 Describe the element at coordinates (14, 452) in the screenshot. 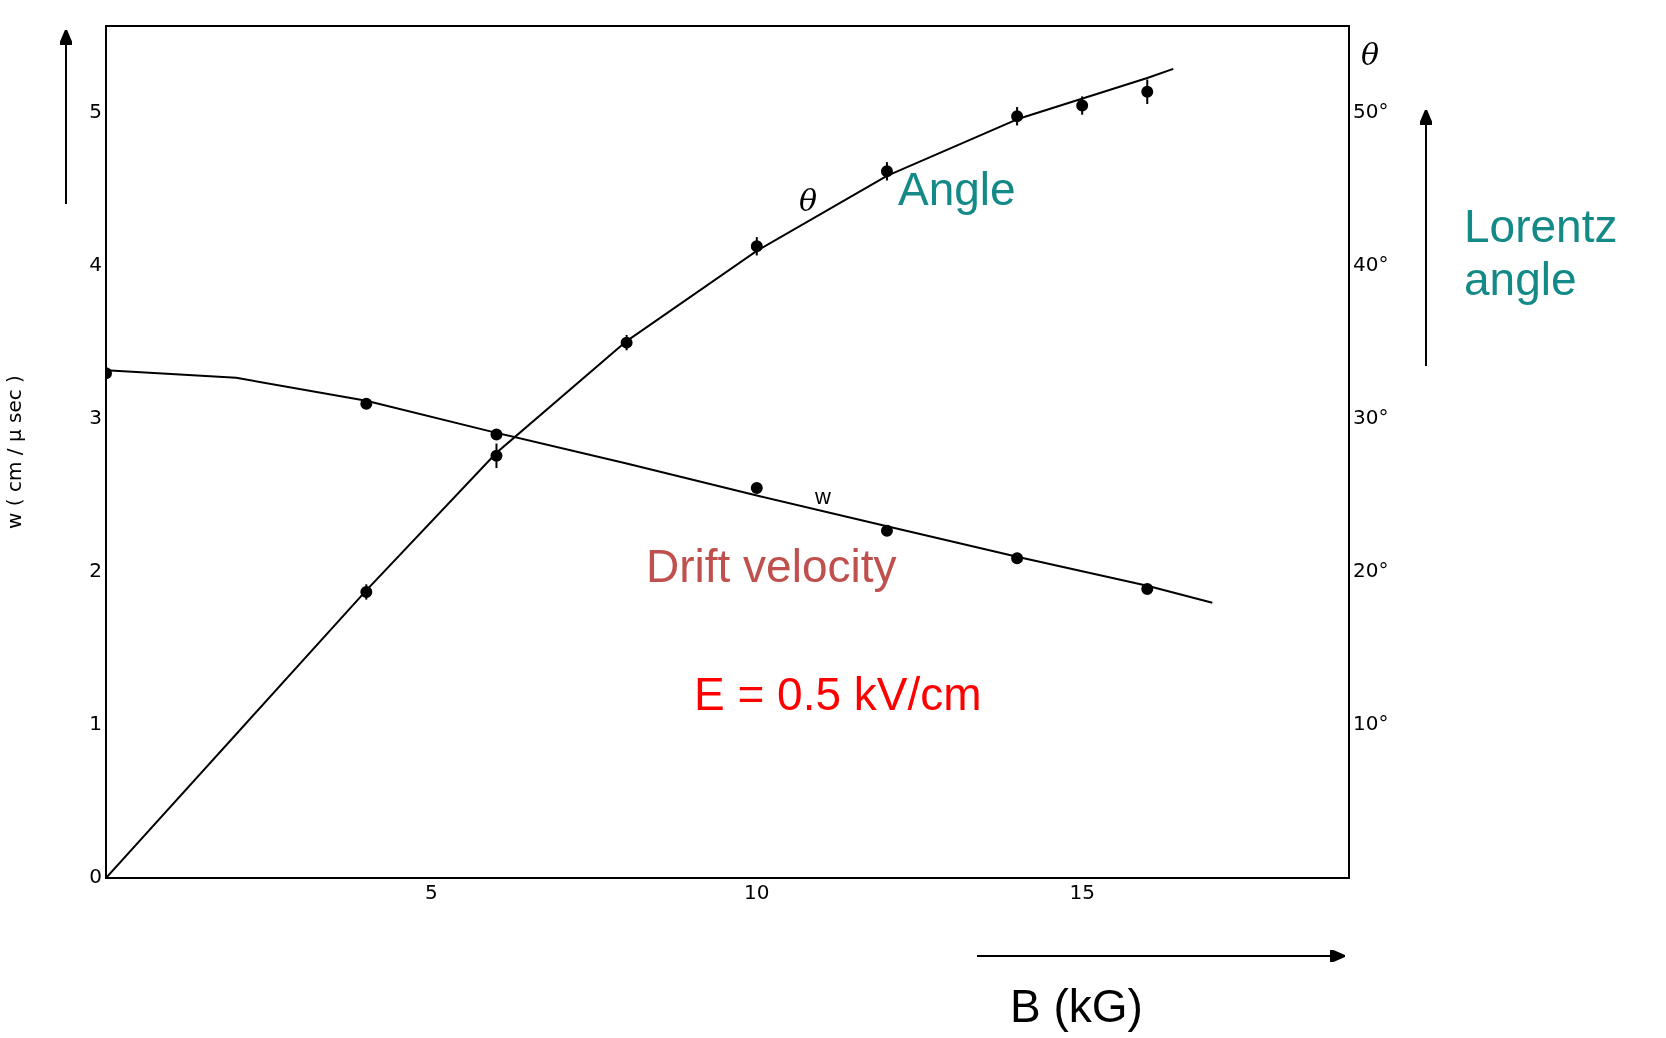

I see `y-axis-title: w ( cm / μ sec )` at that location.